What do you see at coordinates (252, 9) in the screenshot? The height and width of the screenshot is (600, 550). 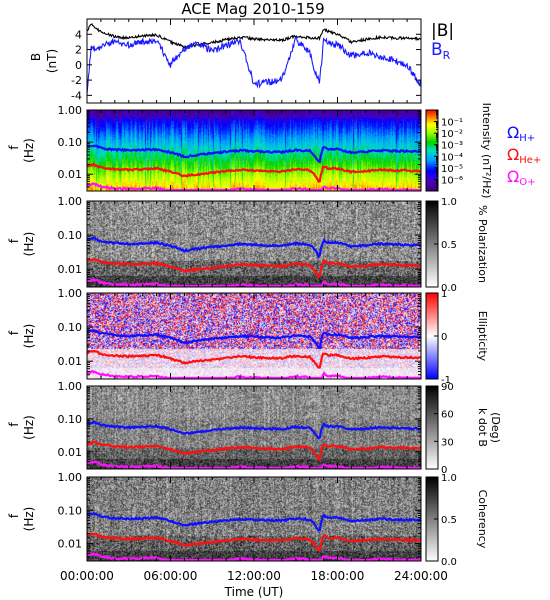 I see `chart-title: ACE Mag 2010-159` at bounding box center [252, 9].